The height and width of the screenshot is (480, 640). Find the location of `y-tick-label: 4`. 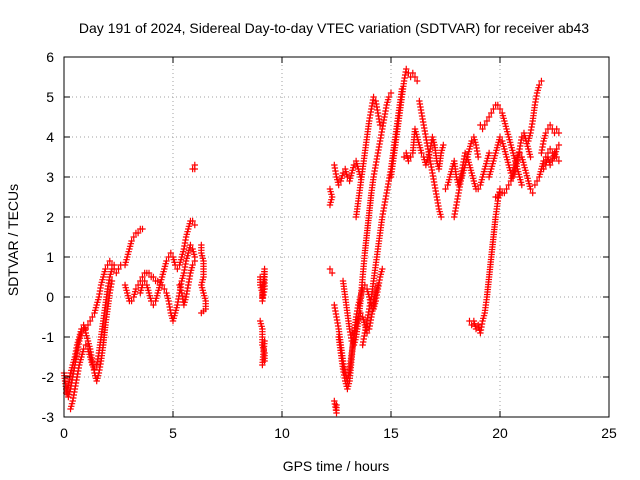

y-tick-label: 4 is located at coordinates (50, 137).